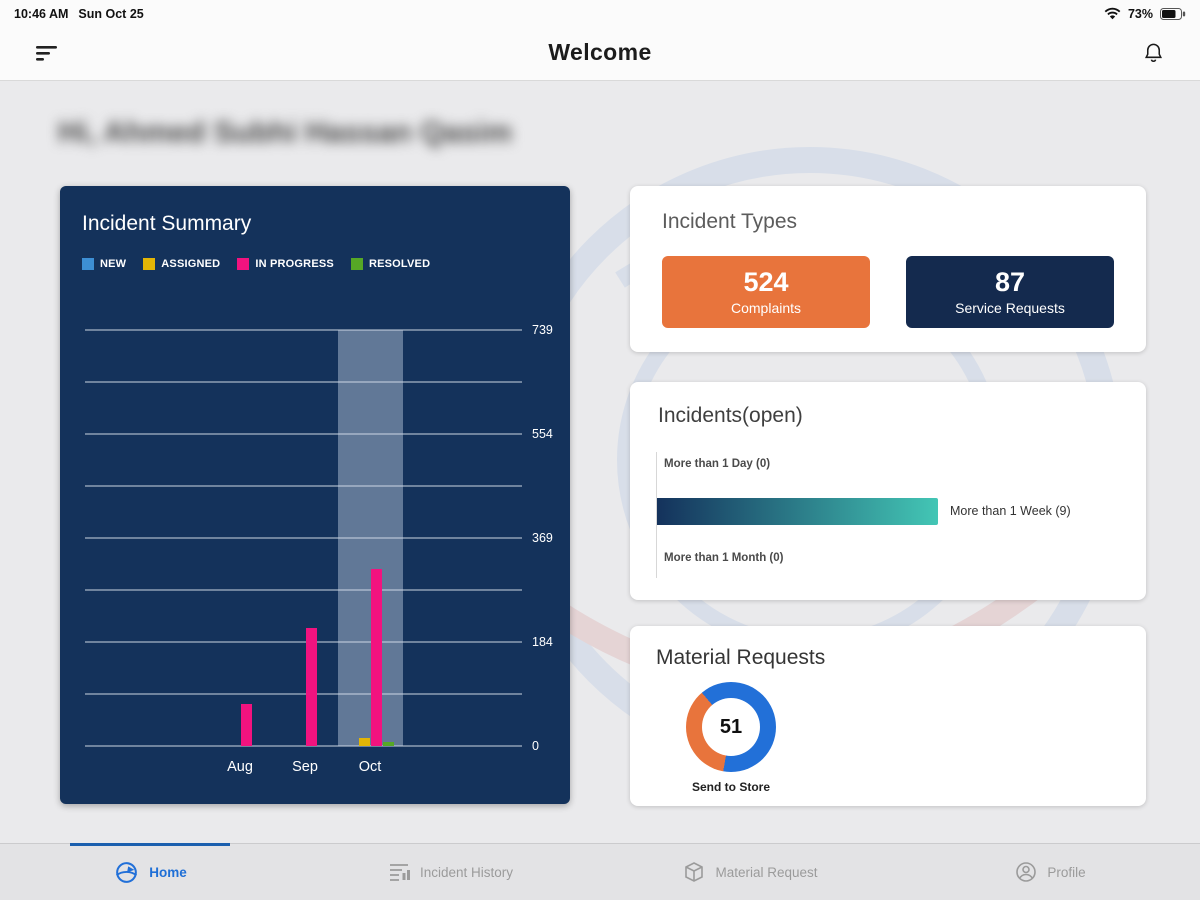 Image resolution: width=1200 pixels, height=900 pixels. I want to click on bar-in-progress-aug, so click(246, 724).